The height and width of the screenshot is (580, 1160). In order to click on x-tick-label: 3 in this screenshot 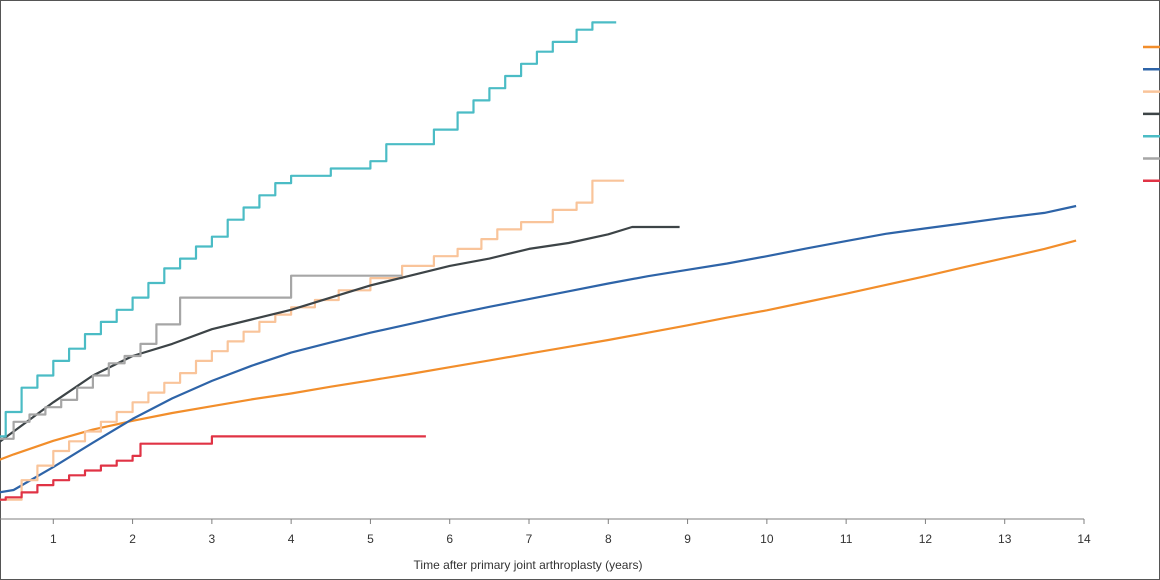, I will do `click(212, 539)`.